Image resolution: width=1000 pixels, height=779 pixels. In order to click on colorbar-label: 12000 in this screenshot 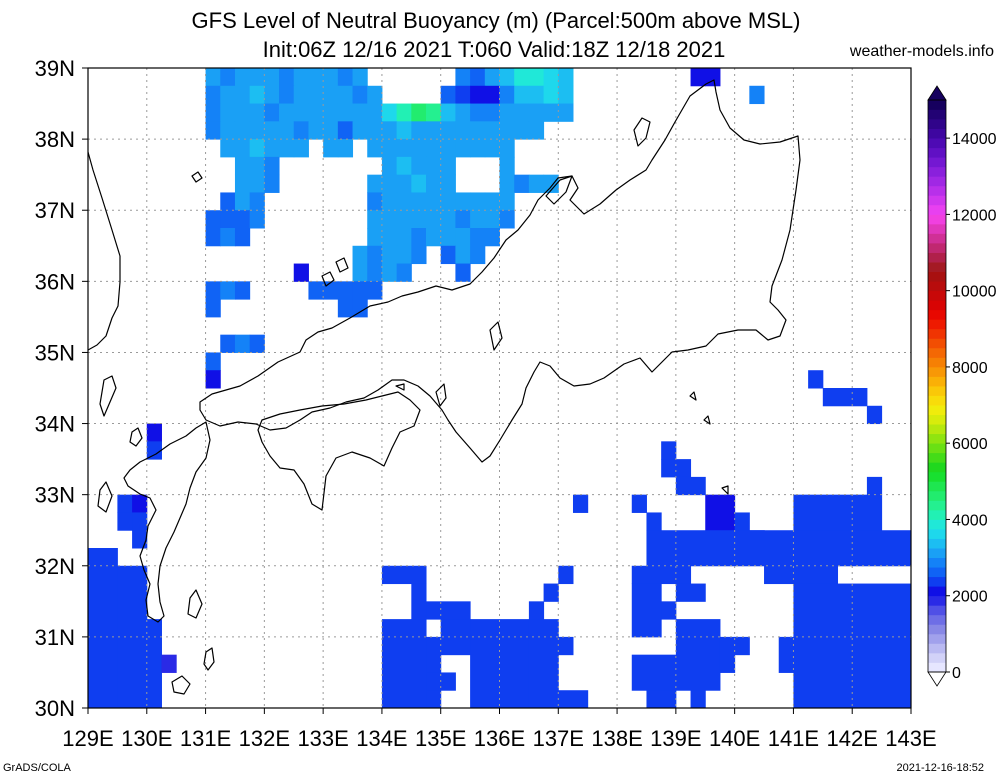, I will do `click(974, 215)`.